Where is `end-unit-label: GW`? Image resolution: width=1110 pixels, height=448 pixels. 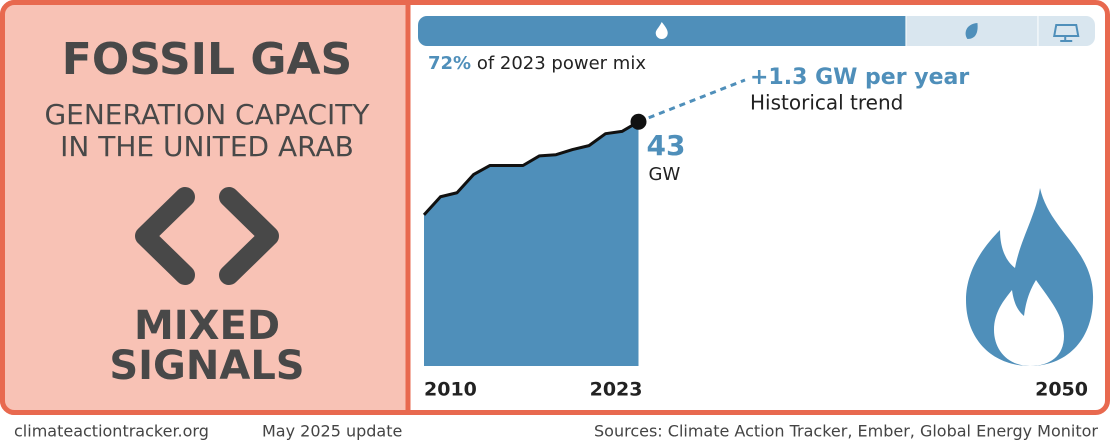
end-unit-label: GW is located at coordinates (665, 174).